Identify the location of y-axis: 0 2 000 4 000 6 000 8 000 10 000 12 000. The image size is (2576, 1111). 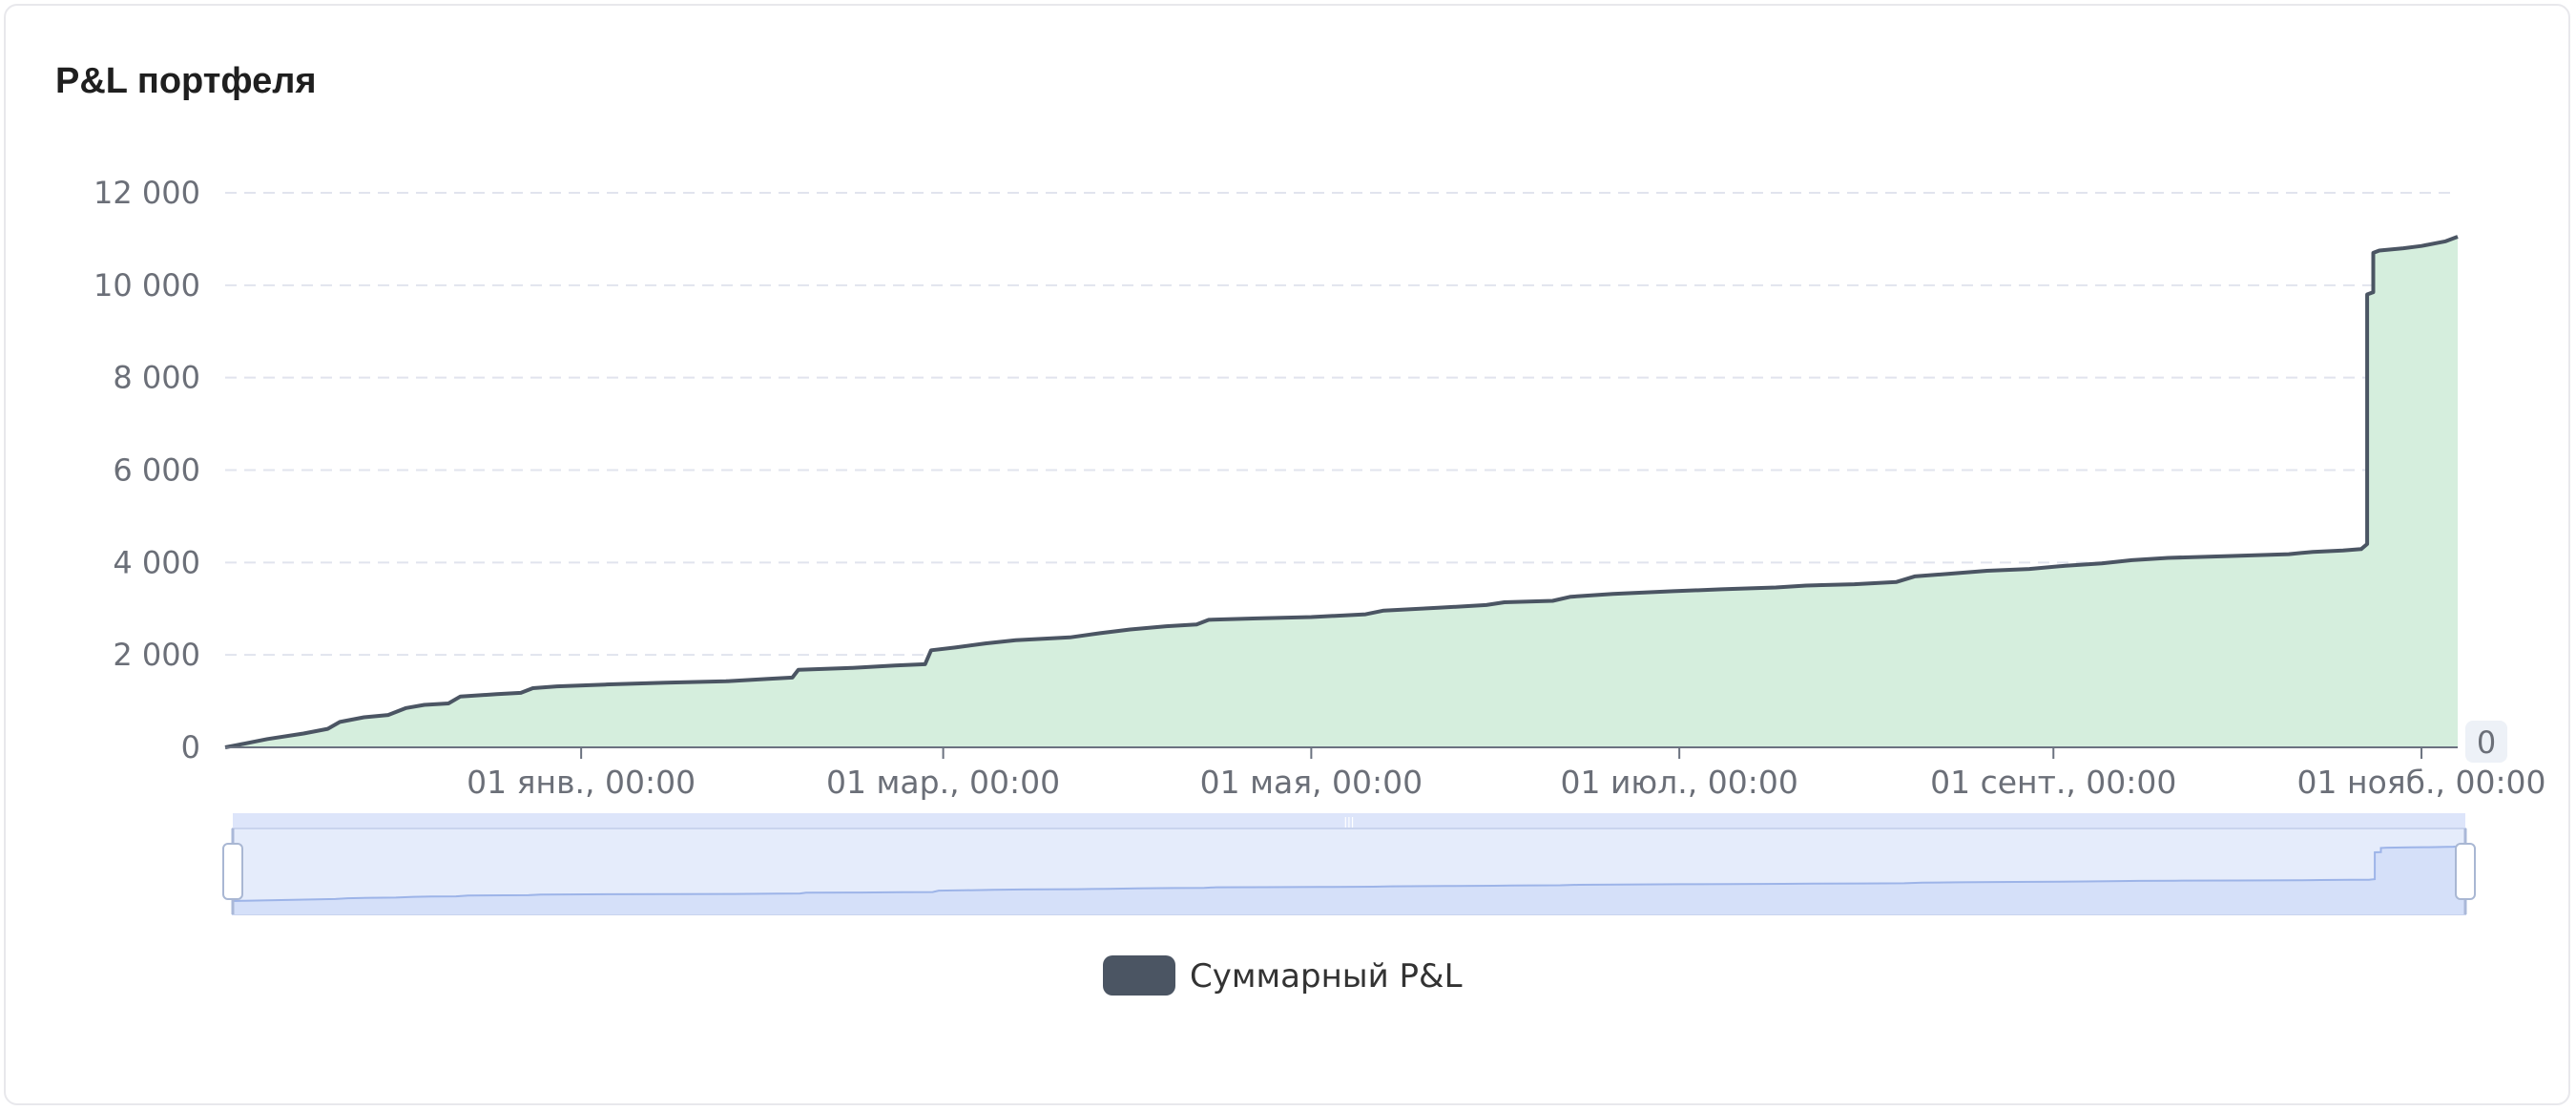
(146, 470).